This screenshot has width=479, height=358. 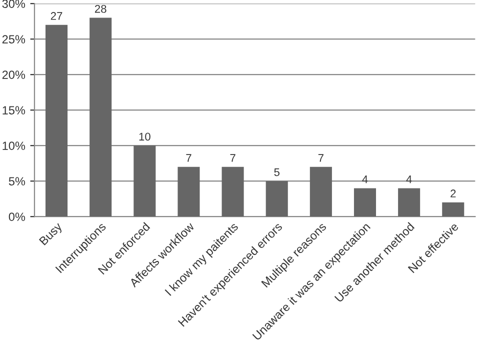 What do you see at coordinates (144, 136) in the screenshot?
I see `data-label: 10` at bounding box center [144, 136].